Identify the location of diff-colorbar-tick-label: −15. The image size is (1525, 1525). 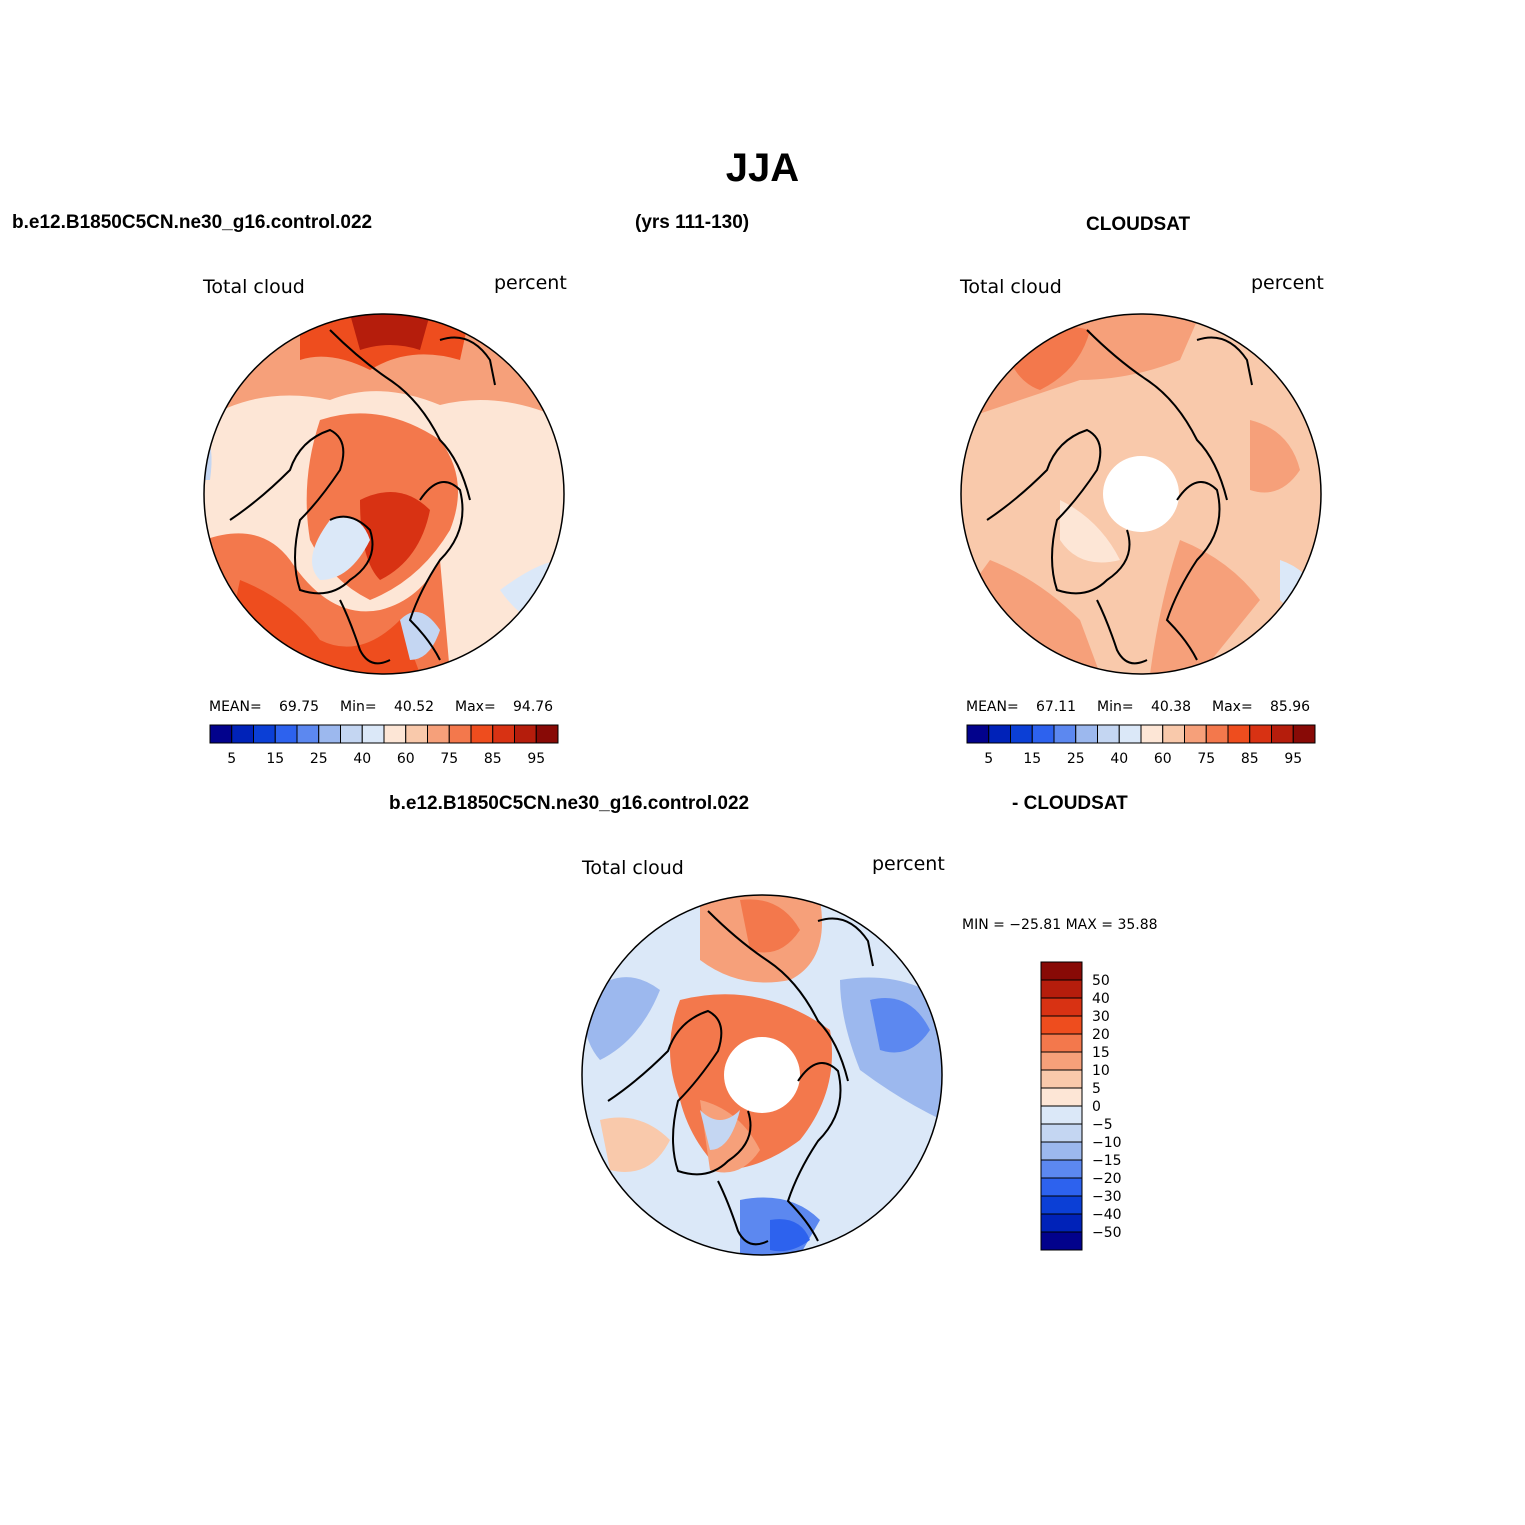
(1107, 1161).